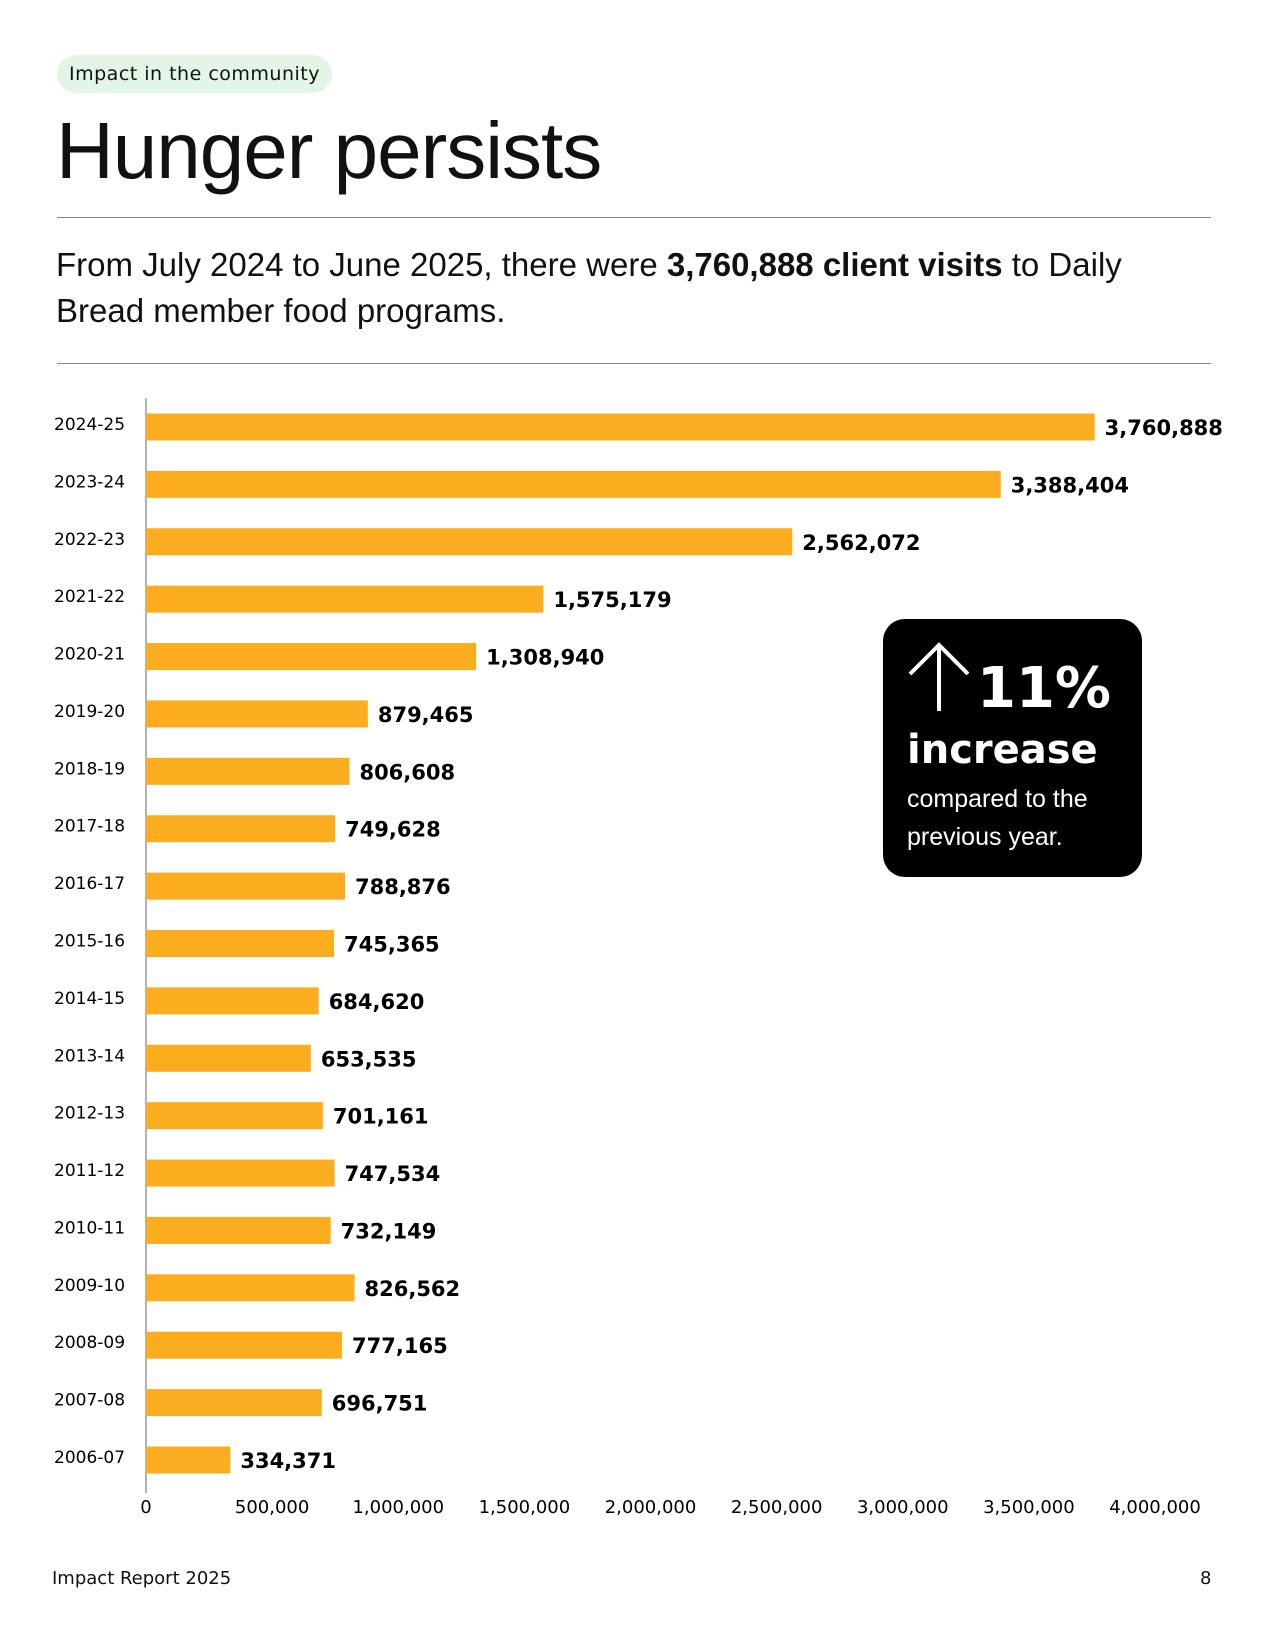 The width and height of the screenshot is (1275, 1650). Describe the element at coordinates (89, 1056) in the screenshot. I see `y-tick-label: 2013-14` at that location.